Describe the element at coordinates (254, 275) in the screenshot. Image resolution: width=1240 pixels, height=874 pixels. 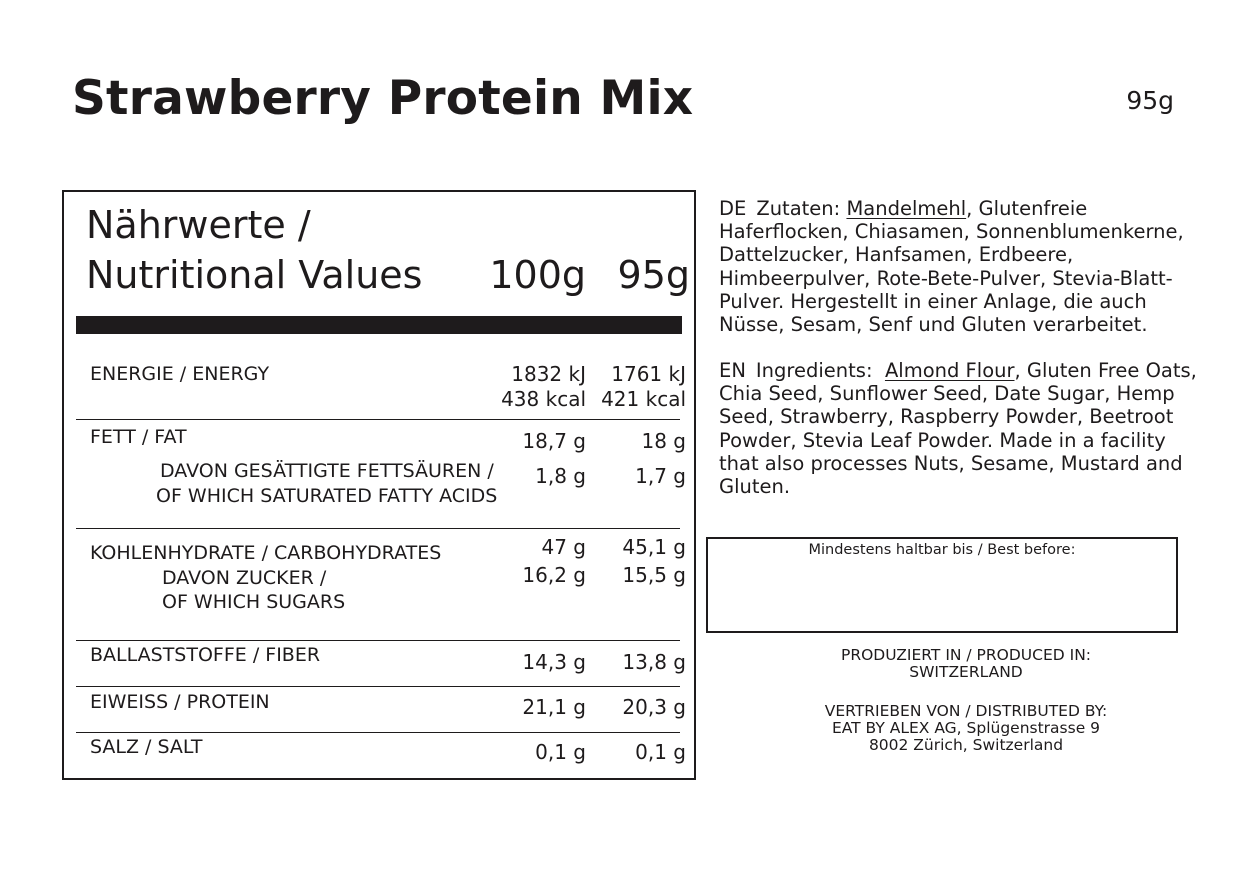
I see `nutrition-heading-en: Nutritional Values` at that location.